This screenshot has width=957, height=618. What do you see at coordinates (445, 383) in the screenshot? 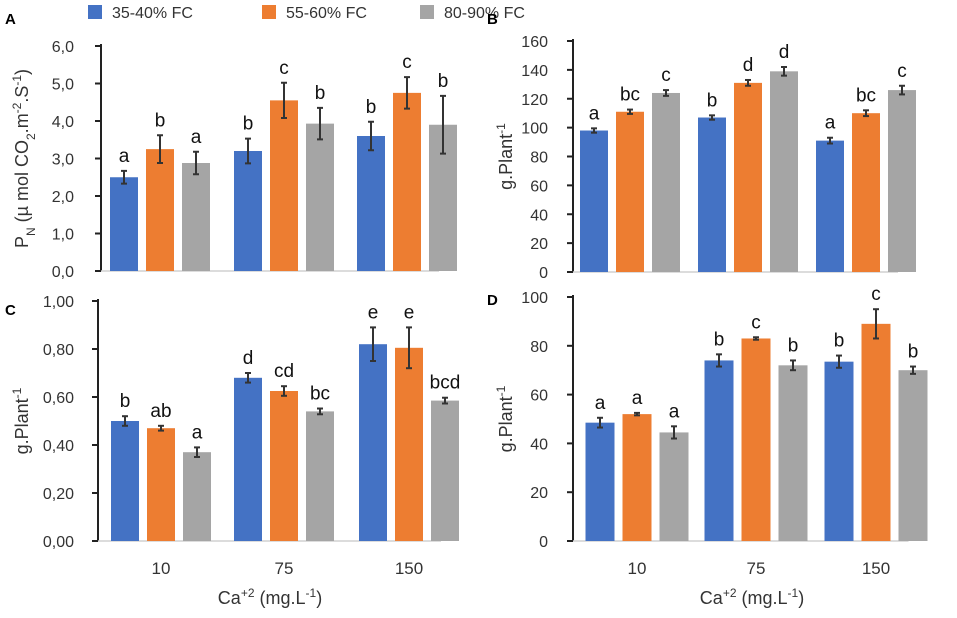
I see `significance-label: bcd` at bounding box center [445, 383].